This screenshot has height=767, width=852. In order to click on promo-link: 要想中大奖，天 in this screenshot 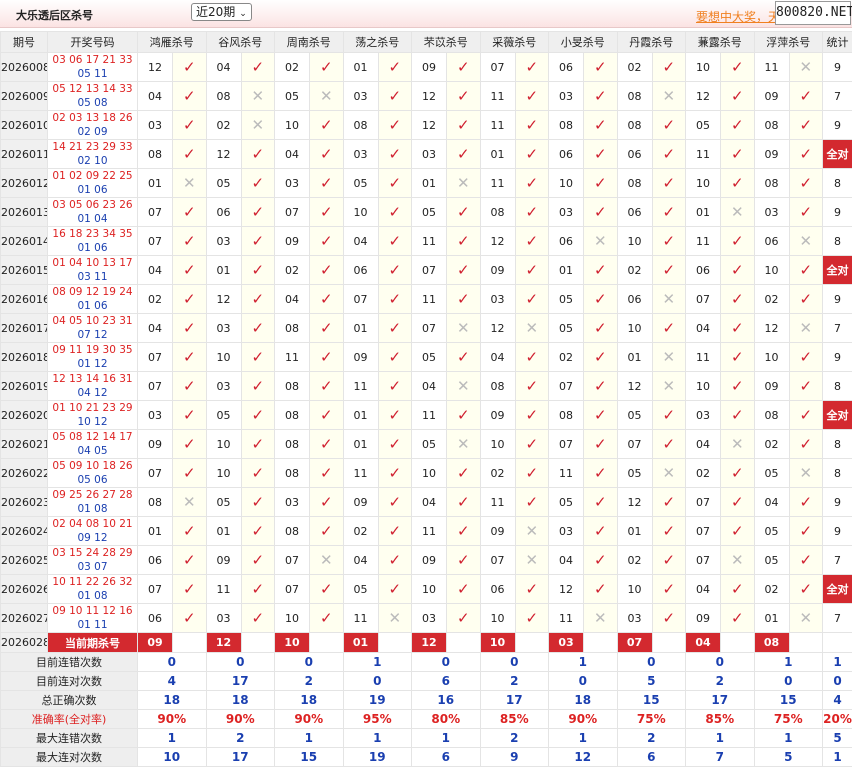, I will do `click(738, 16)`.